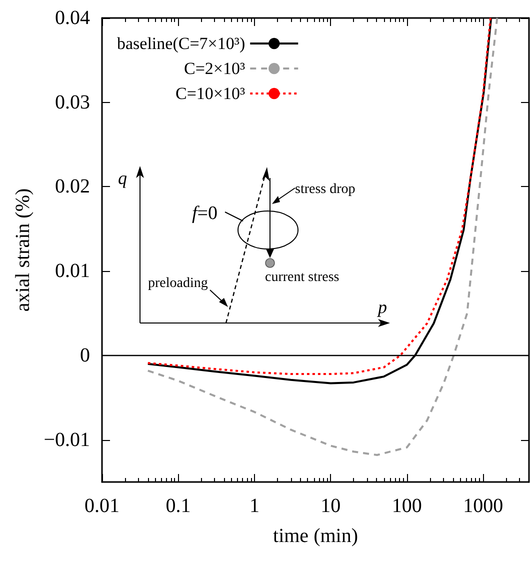  I want to click on annotation: current stress, so click(302, 277).